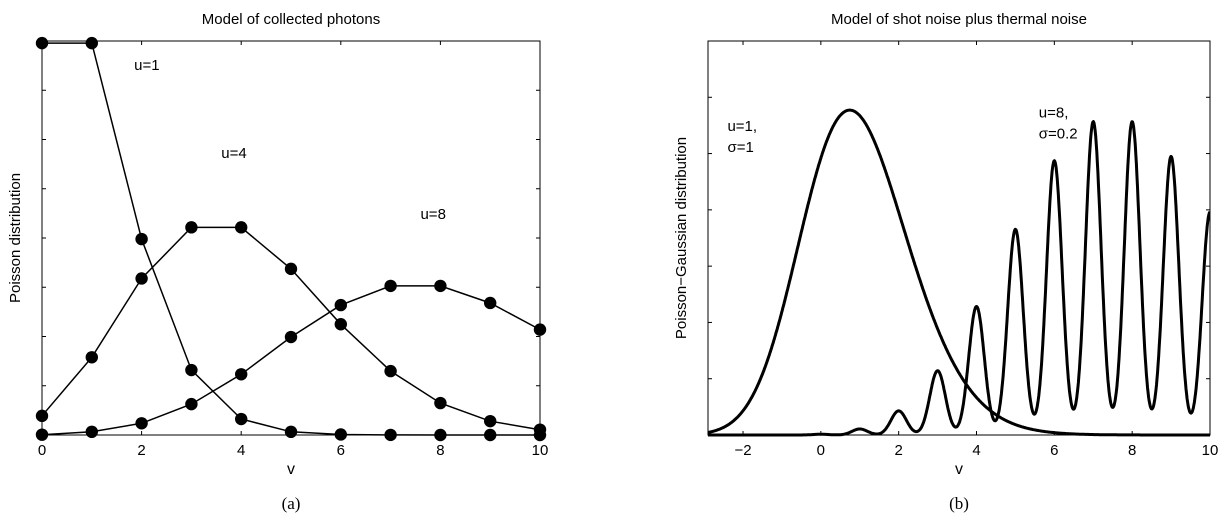 This screenshot has height=528, width=1230. What do you see at coordinates (291, 19) in the screenshot?
I see `chart-title: Model of collected photons` at bounding box center [291, 19].